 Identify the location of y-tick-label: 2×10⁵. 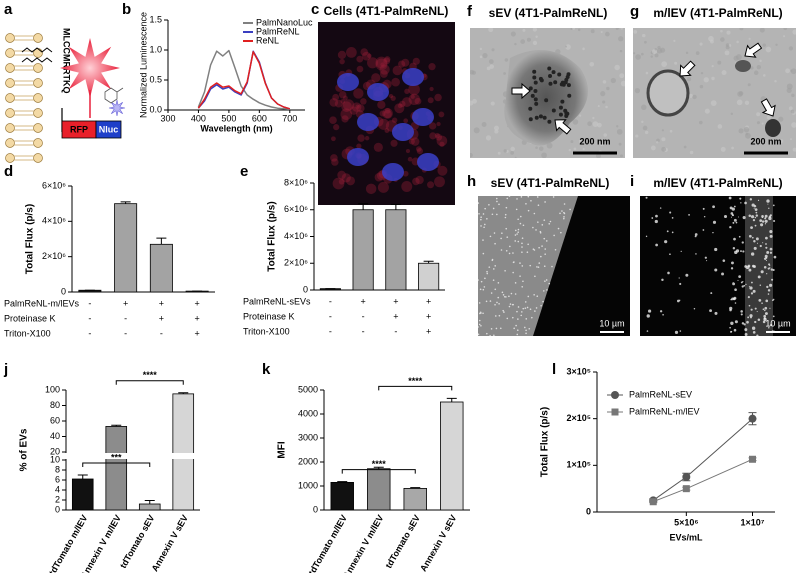
(579, 418).